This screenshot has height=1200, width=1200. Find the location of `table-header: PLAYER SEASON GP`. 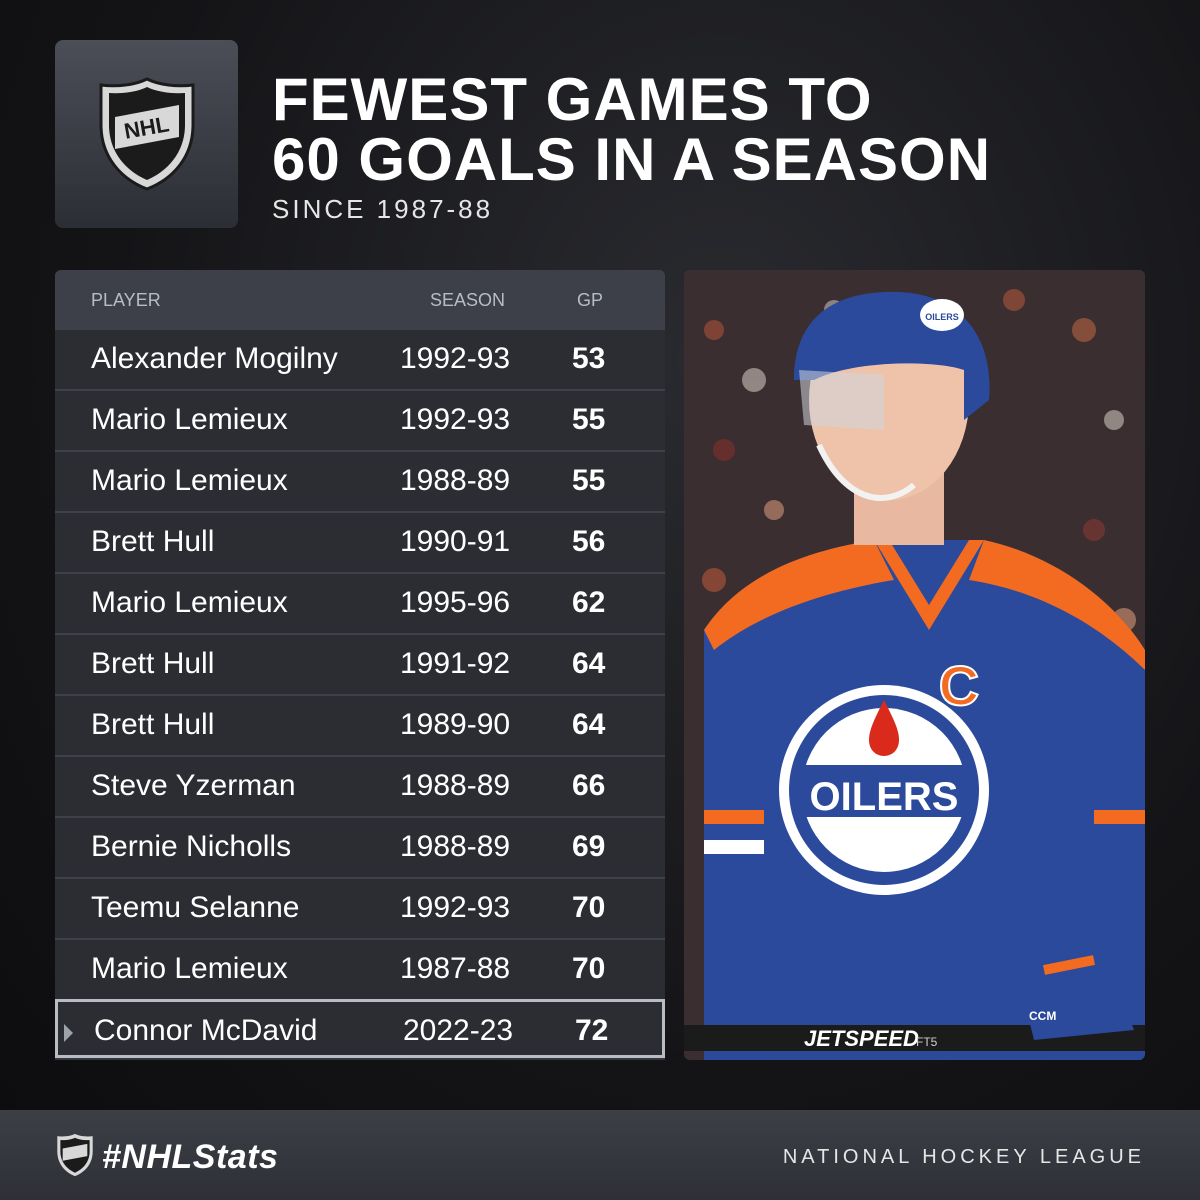

table-header: PLAYER SEASON GP is located at coordinates (360, 299).